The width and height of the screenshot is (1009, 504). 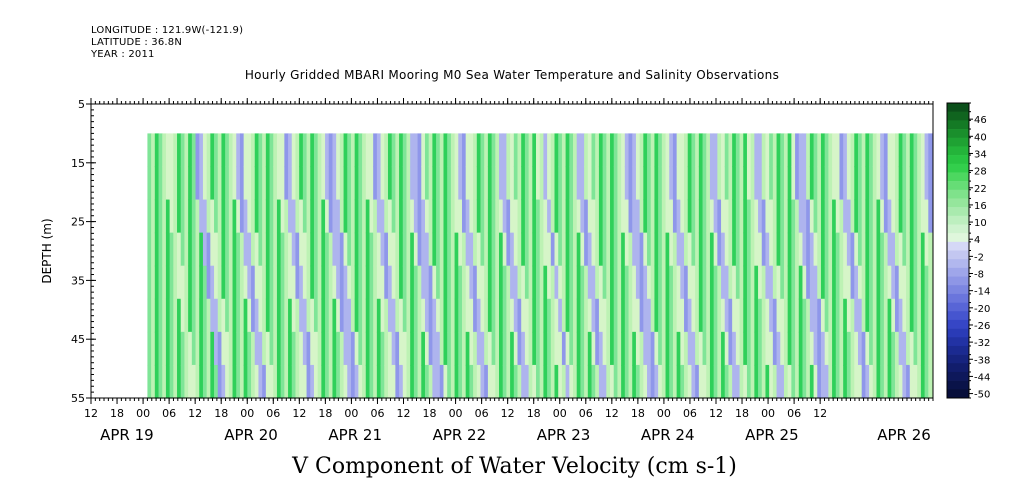 I want to click on x-hour-label: 18, so click(x=117, y=413).